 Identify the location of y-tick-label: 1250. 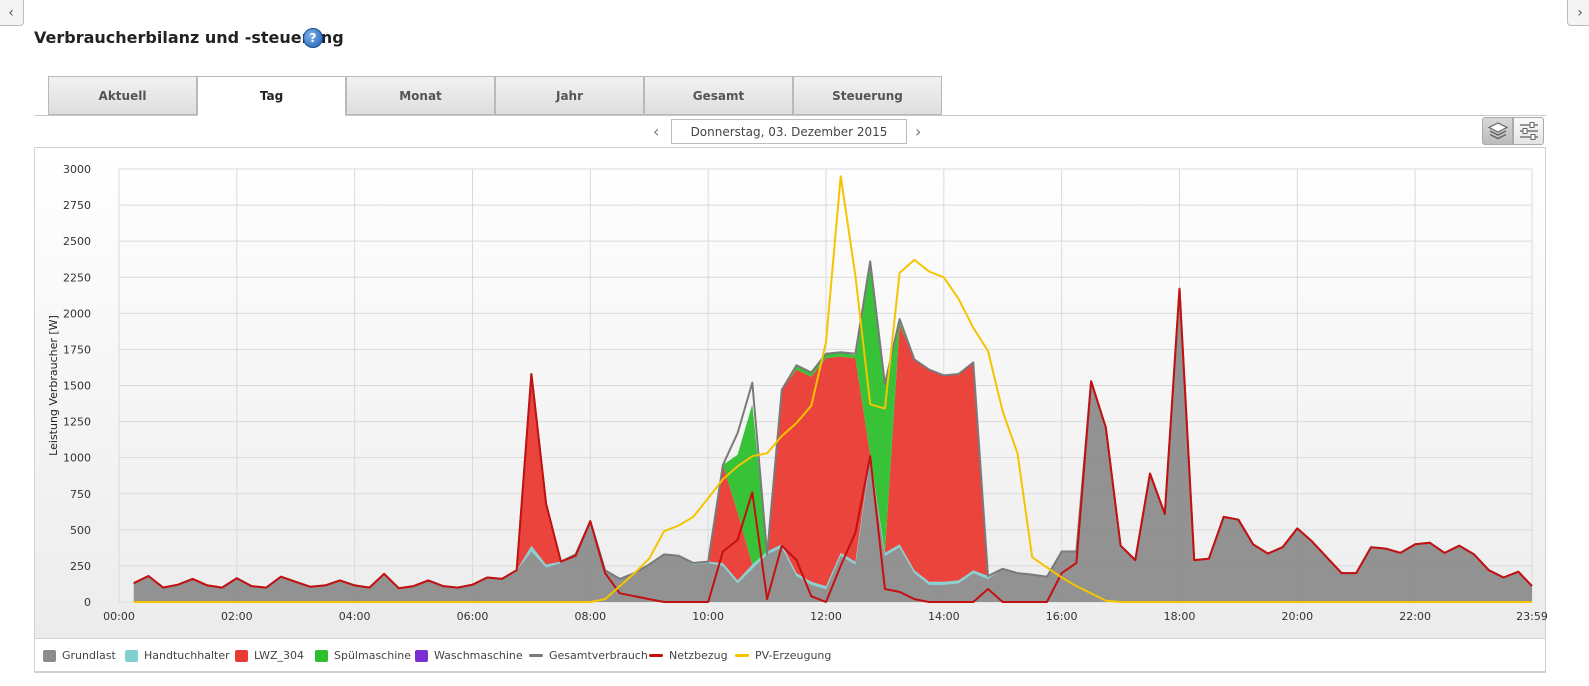
(77, 422).